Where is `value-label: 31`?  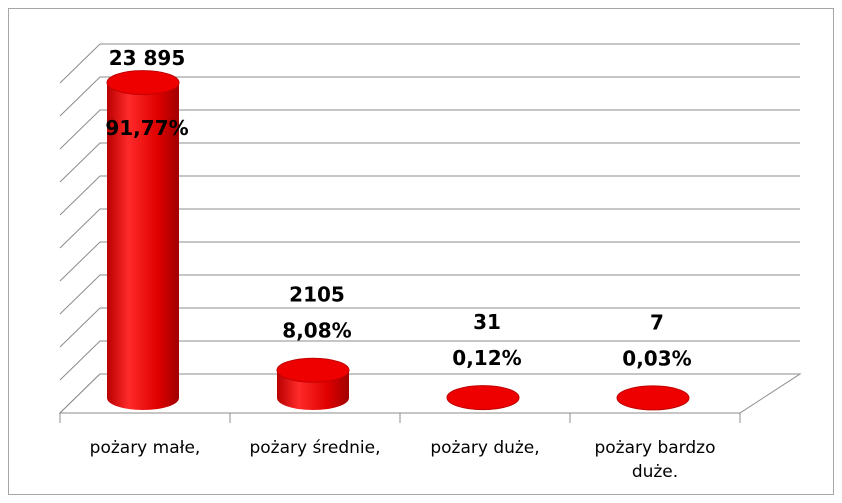
value-label: 31 is located at coordinates (487, 322).